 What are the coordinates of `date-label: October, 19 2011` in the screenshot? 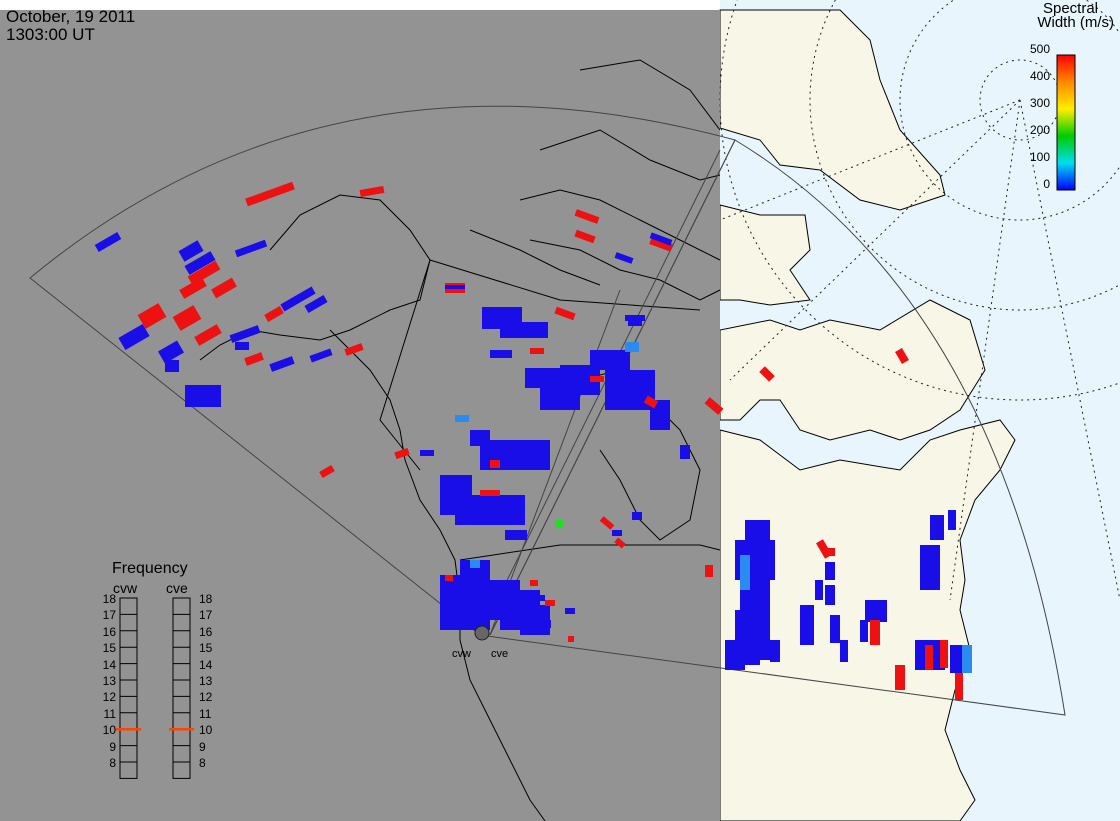 It's located at (71, 16).